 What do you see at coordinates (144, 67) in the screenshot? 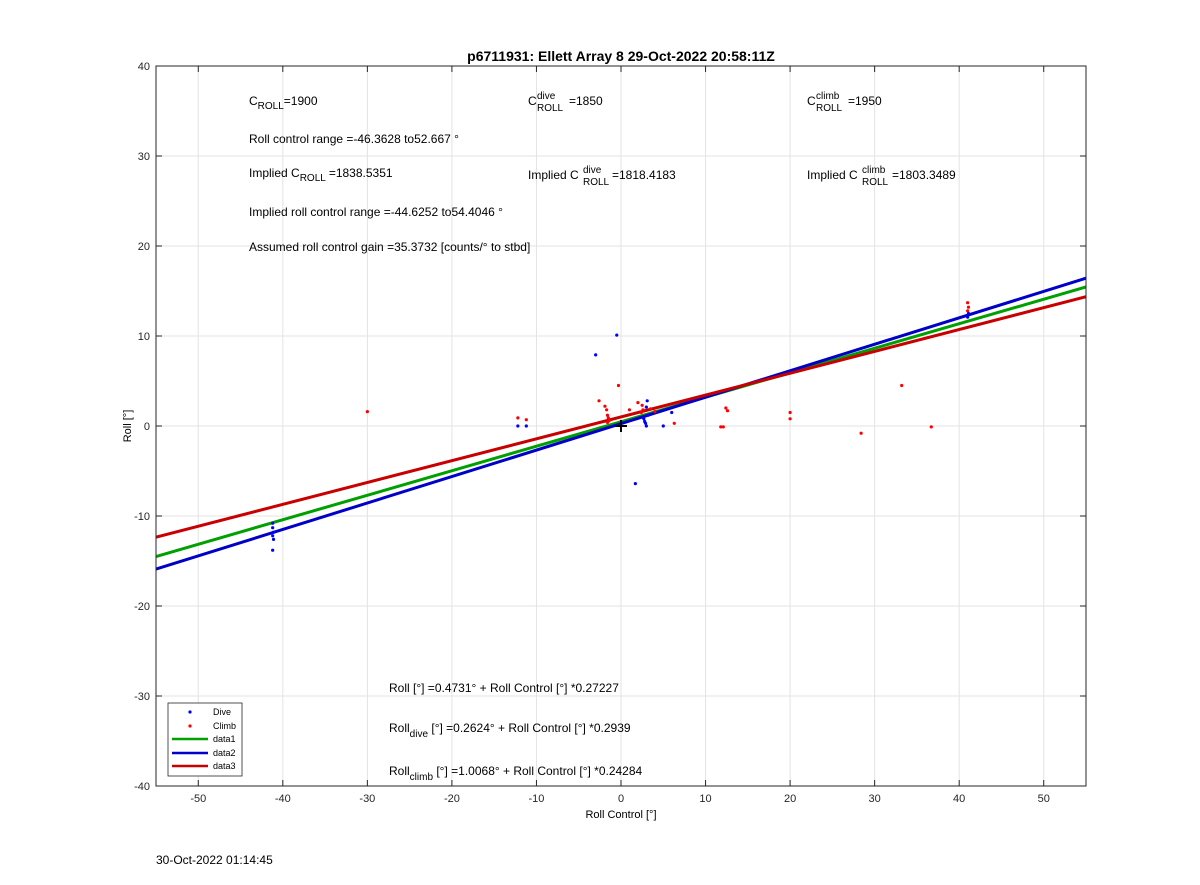
I see `y-tick-label: 40` at bounding box center [144, 67].